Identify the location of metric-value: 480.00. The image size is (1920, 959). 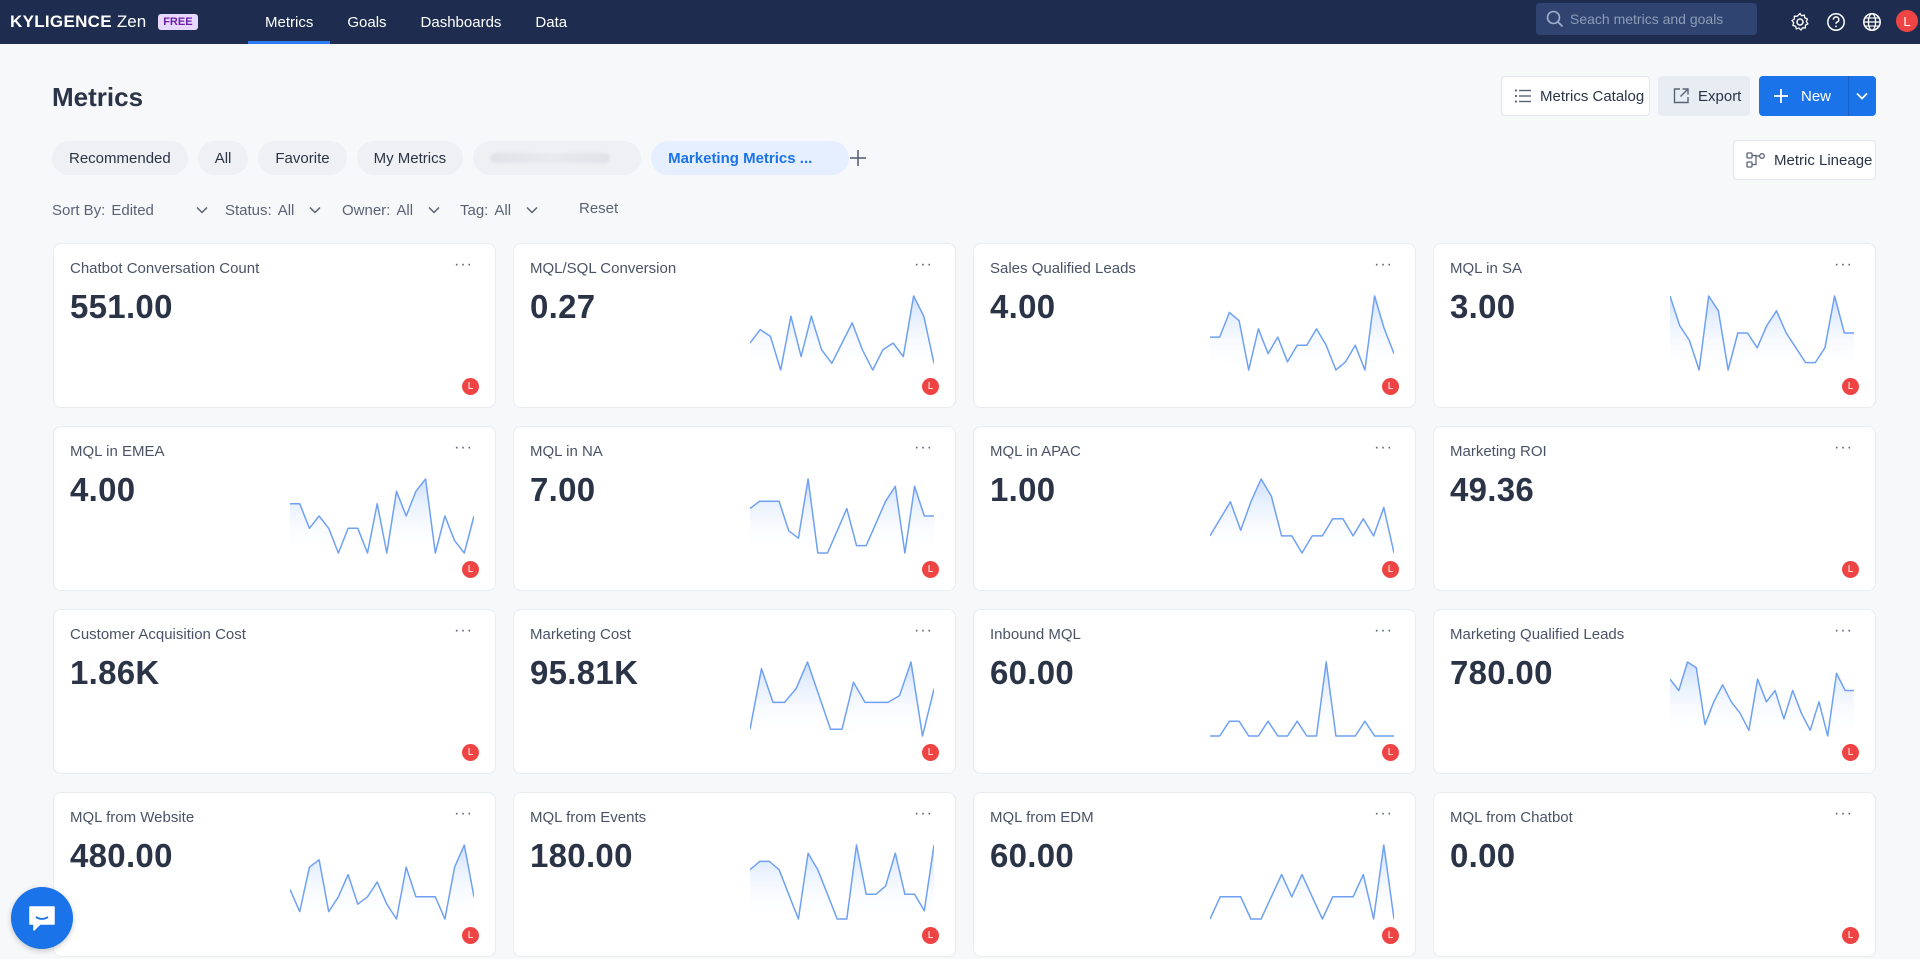
(121, 855).